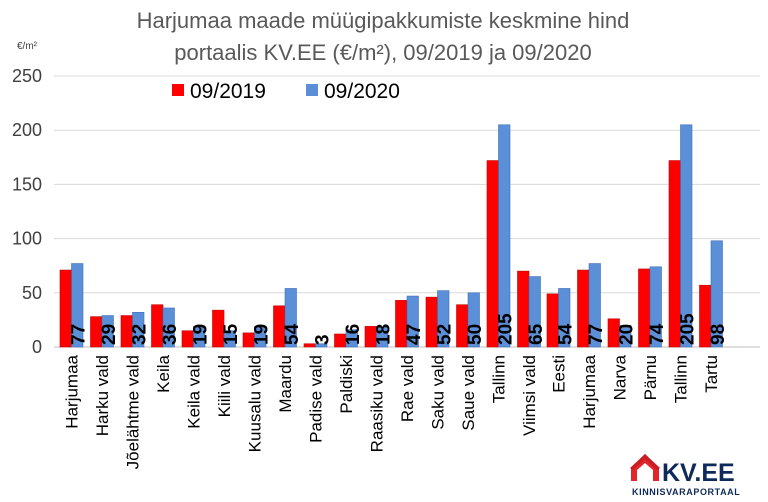 This screenshot has height=502, width=768. I want to click on value-label: 47, so click(414, 334).